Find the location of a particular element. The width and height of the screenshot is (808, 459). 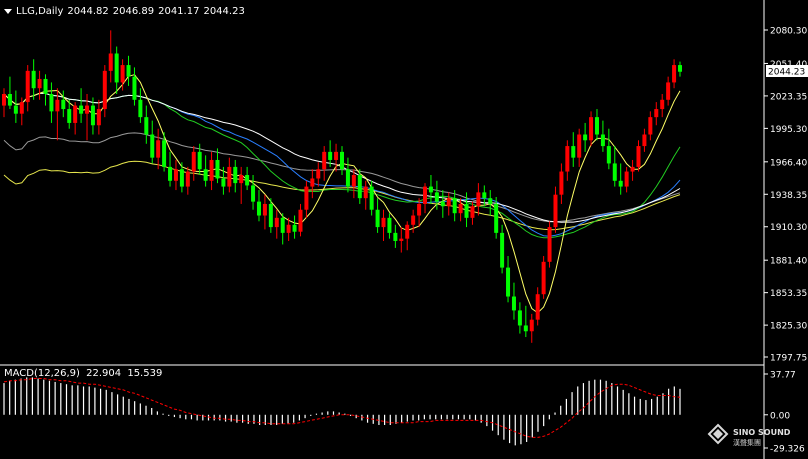

dropdown-triangle-icon is located at coordinates (8, 11).